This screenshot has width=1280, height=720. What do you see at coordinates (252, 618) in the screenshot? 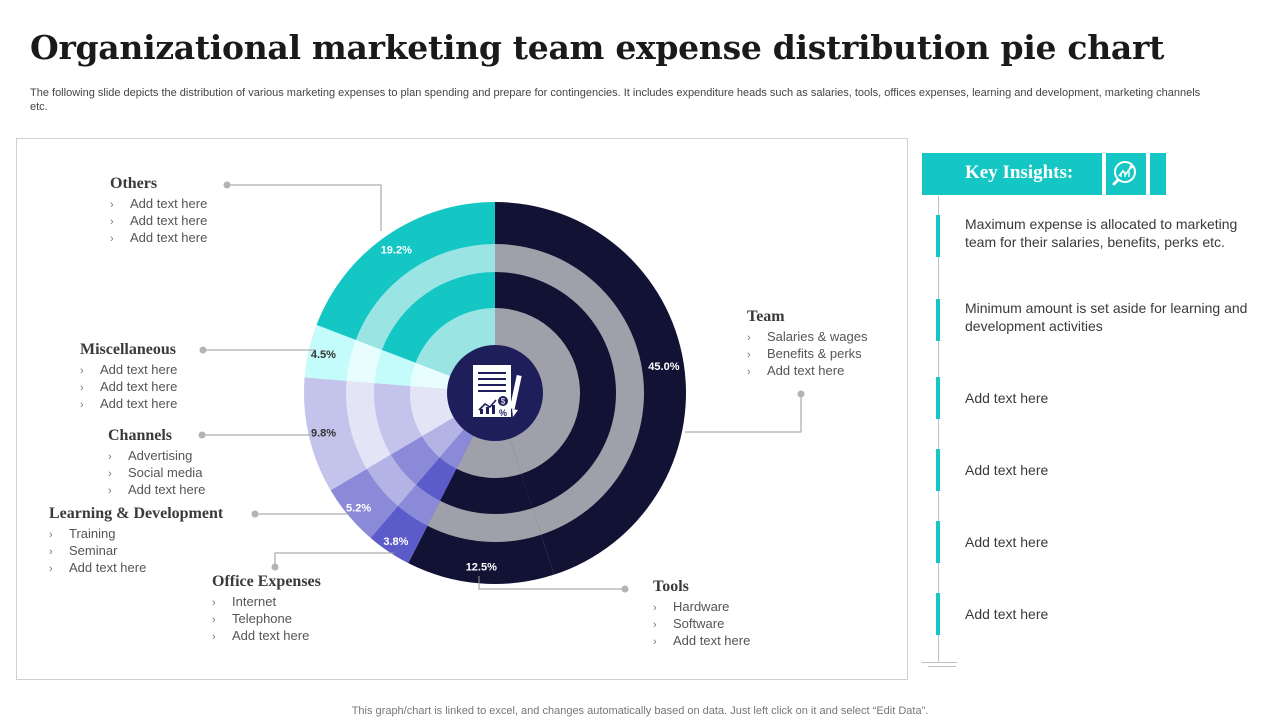
I see `list-item: › Telephone` at bounding box center [252, 618].